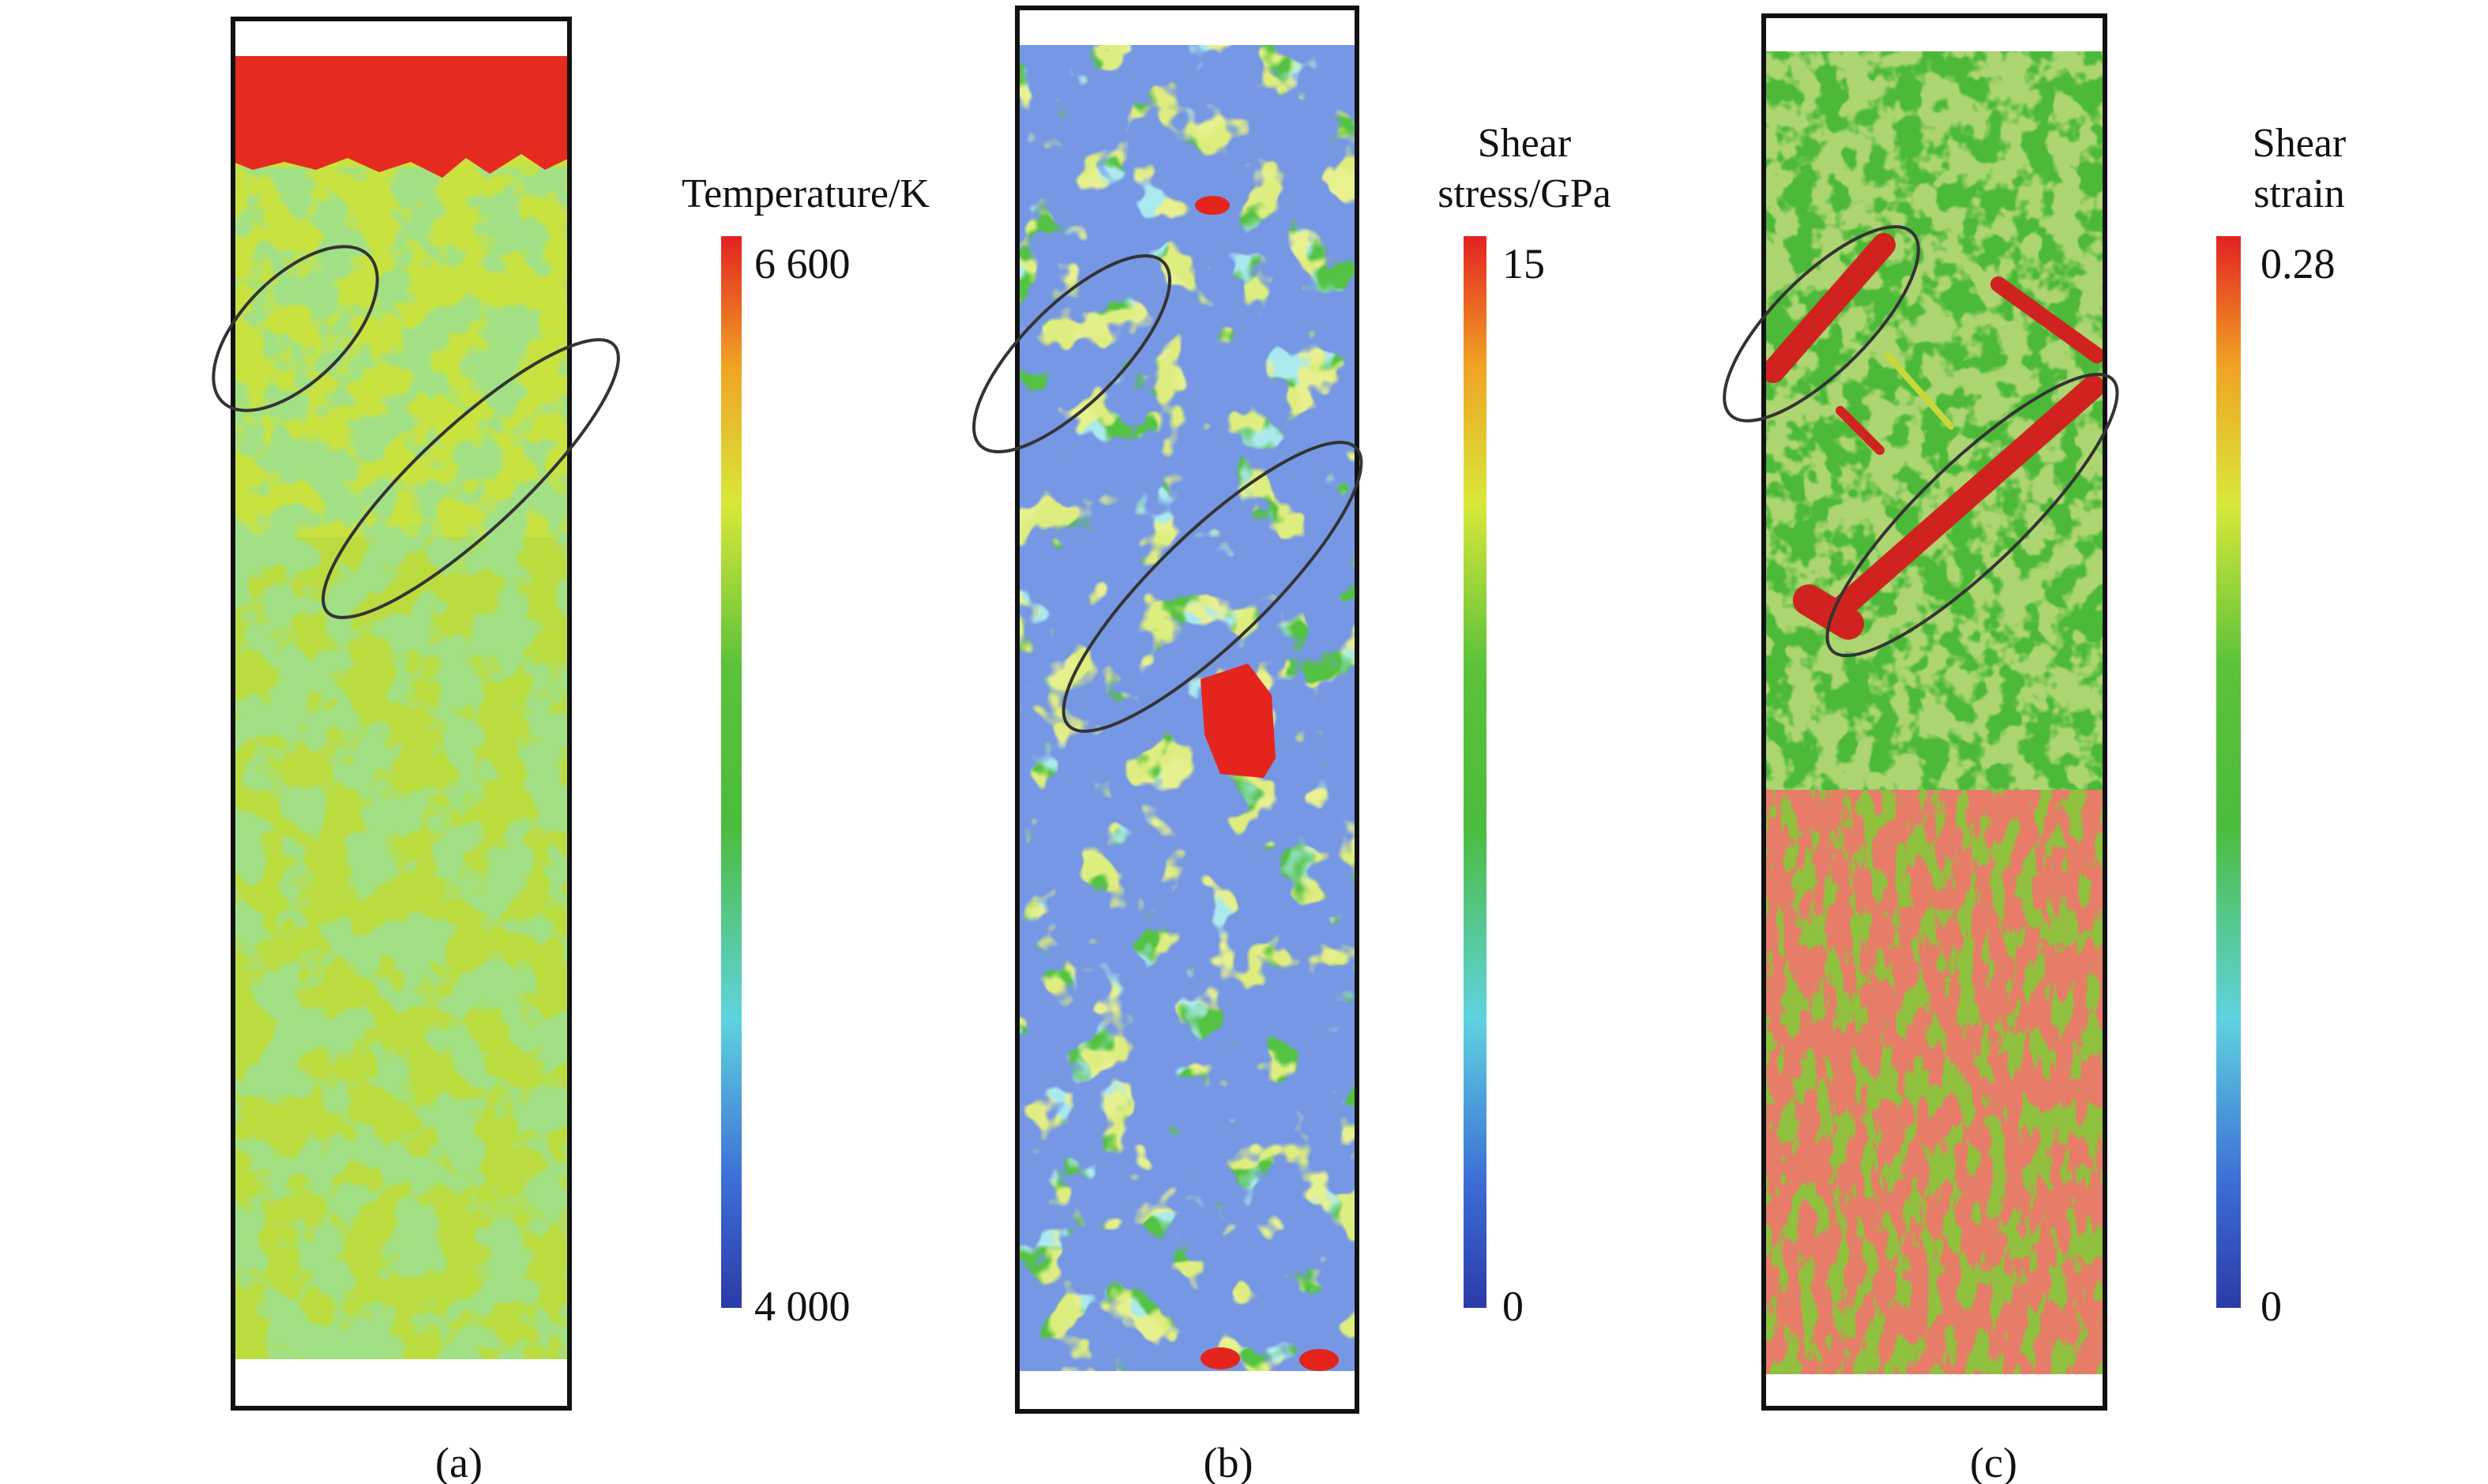  Describe the element at coordinates (401, 117) in the screenshot. I see `hot-top-layer` at that location.